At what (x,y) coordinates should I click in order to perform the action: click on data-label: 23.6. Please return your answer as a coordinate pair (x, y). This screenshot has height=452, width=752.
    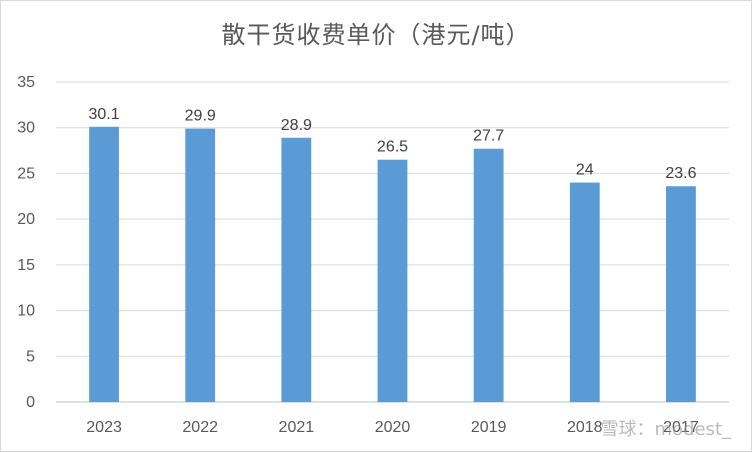
    Looking at the image, I should click on (680, 173).